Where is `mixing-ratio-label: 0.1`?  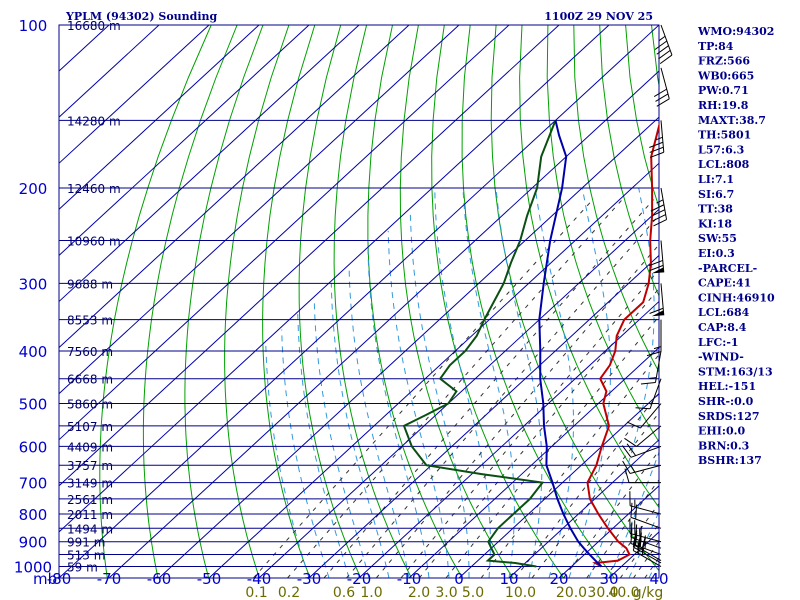
mixing-ratio-label: 0.1 is located at coordinates (256, 592).